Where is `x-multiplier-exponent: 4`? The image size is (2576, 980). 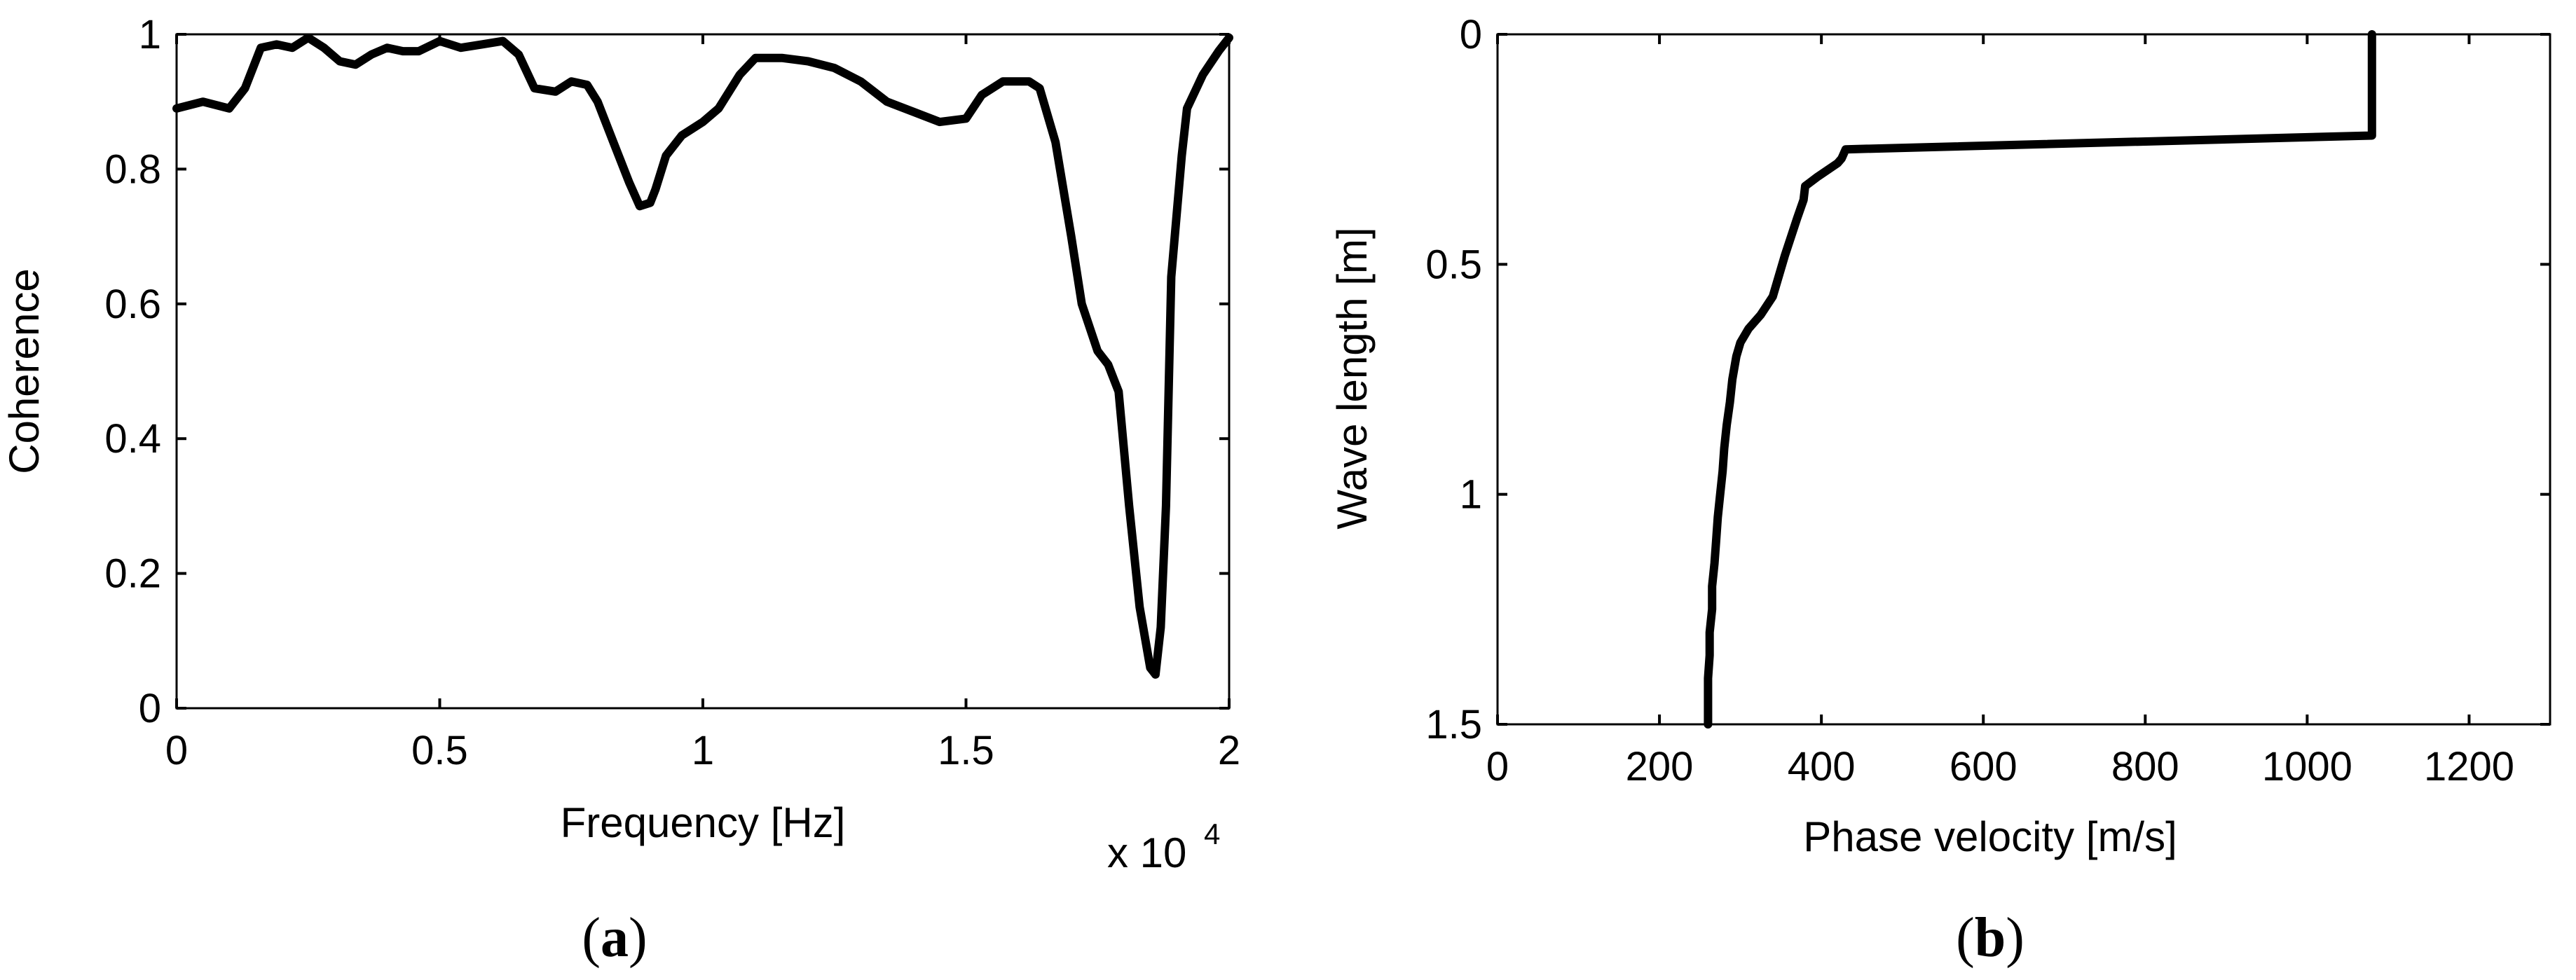 x-multiplier-exponent: 4 is located at coordinates (1212, 833).